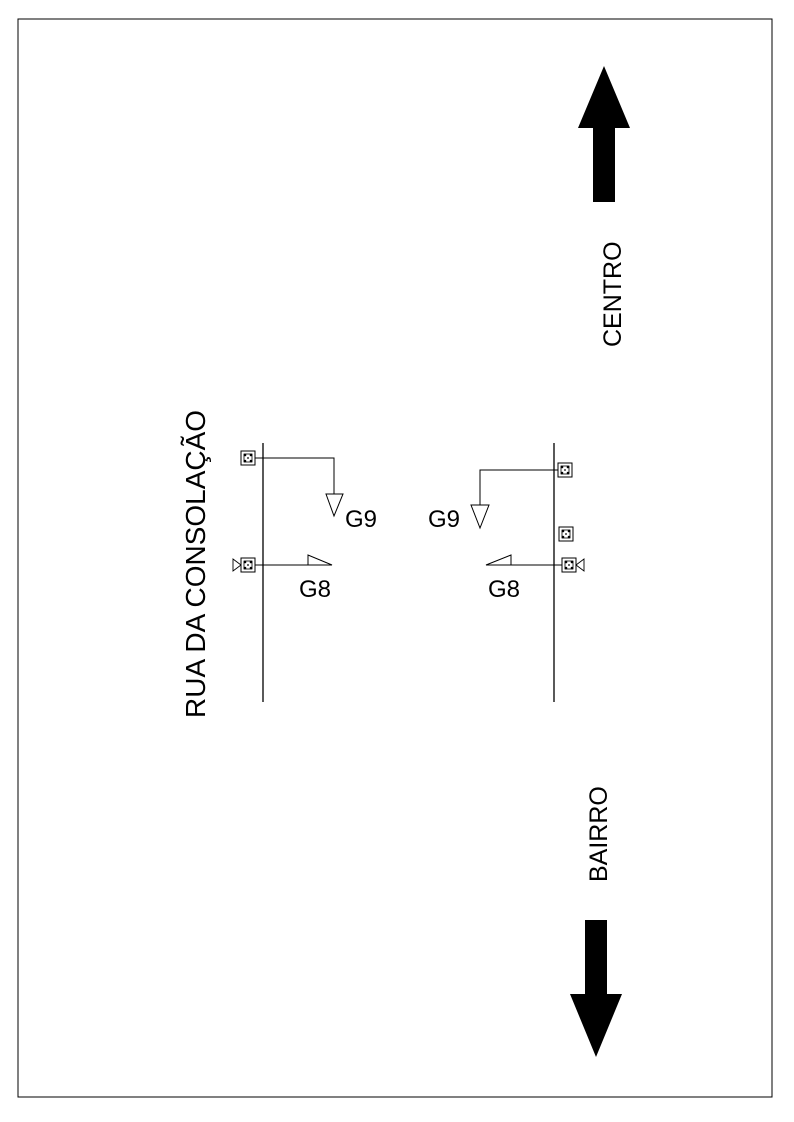  What do you see at coordinates (195, 564) in the screenshot?
I see `street-name-label: RUA DA CONSOLAÇÃO` at bounding box center [195, 564].